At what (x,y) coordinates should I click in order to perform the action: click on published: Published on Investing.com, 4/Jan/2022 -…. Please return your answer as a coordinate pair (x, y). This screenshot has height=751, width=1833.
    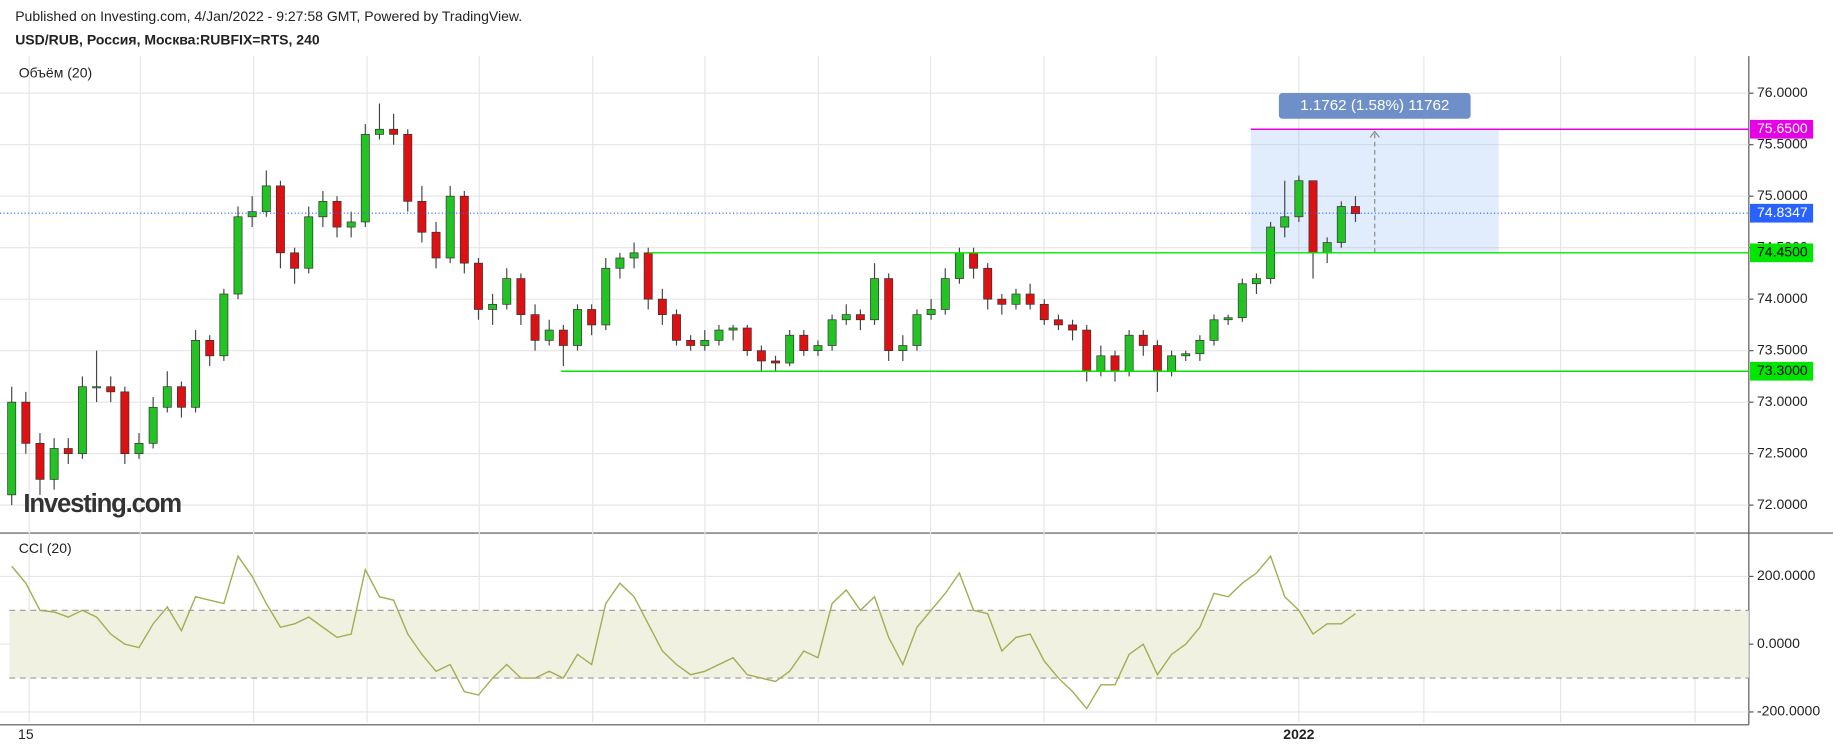
    Looking at the image, I should click on (268, 16).